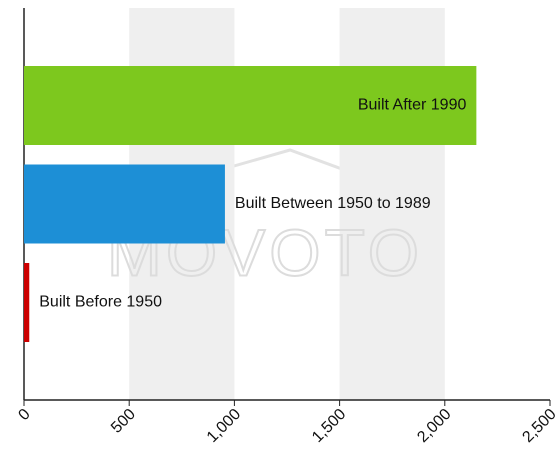  Describe the element at coordinates (123, 421) in the screenshot. I see `x-tick-label: 500` at that location.